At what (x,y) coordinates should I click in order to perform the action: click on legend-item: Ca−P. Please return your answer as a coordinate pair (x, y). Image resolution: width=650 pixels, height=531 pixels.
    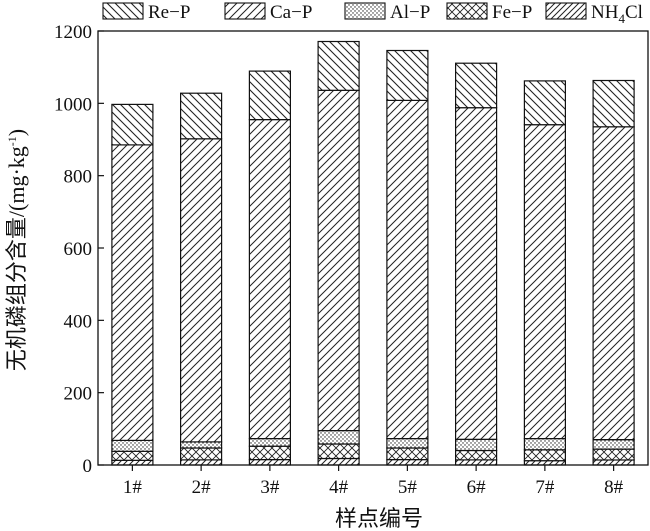
    Looking at the image, I should click on (268, 12).